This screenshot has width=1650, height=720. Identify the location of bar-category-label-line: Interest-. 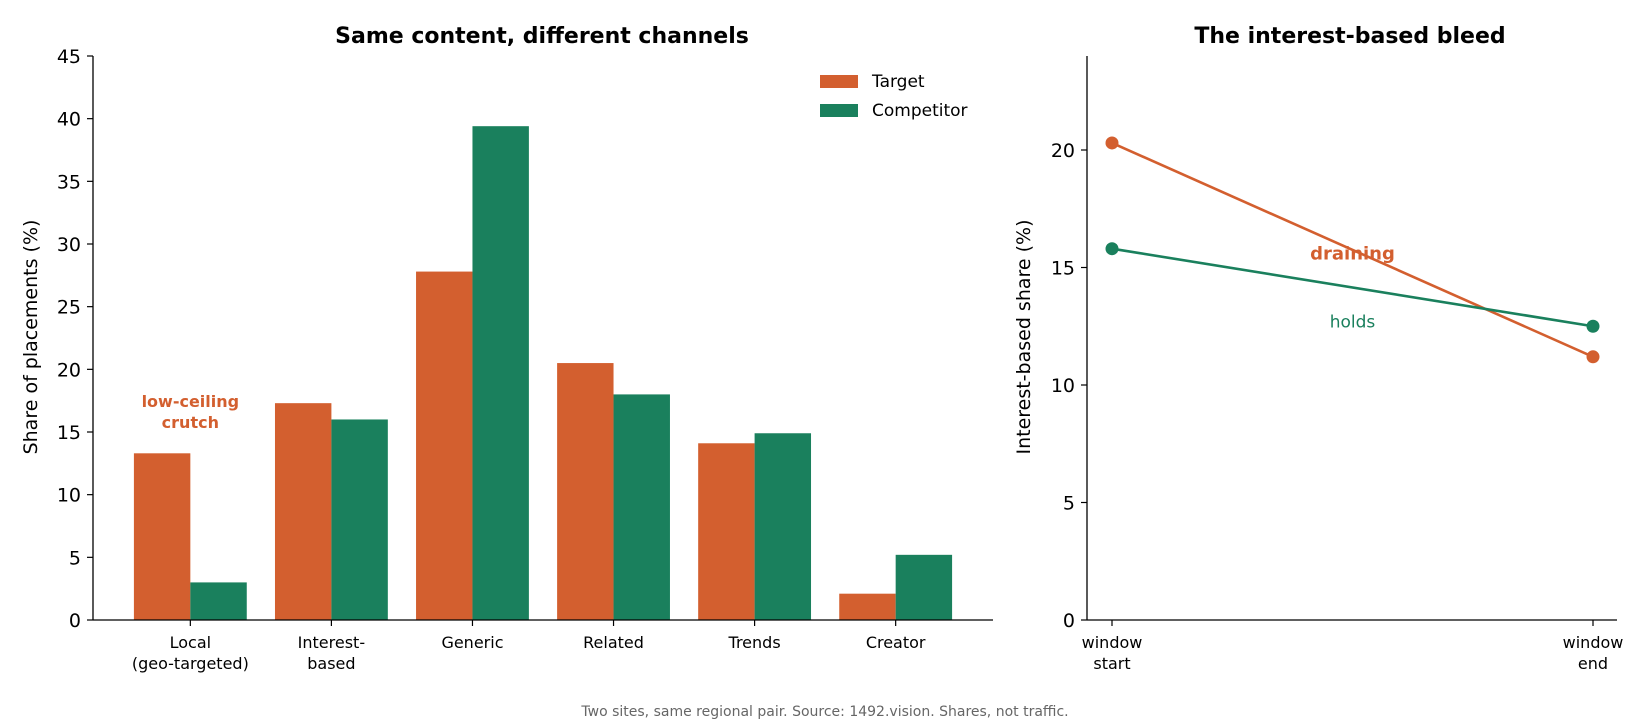
(331, 642).